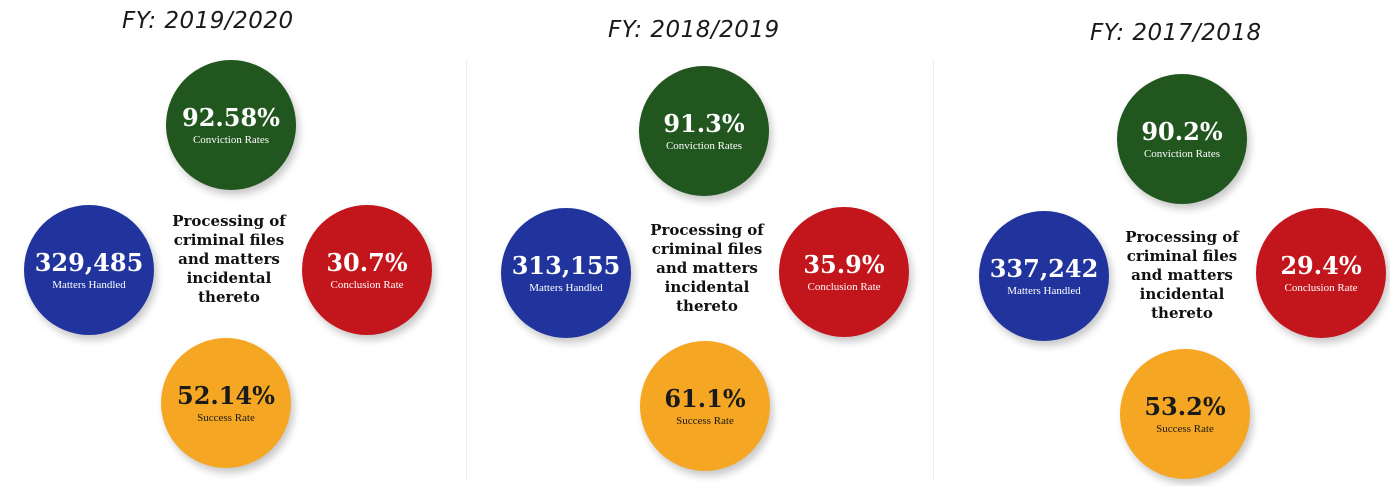  I want to click on conclusion-rate-circle: 35.9% Conclusion Rate, so click(844, 272).